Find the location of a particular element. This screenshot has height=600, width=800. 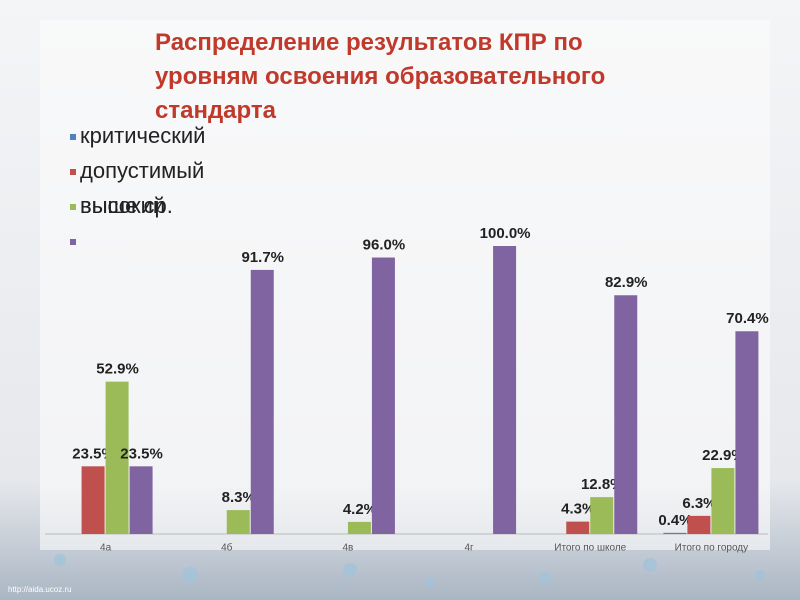

title-line: Распределение результатов КПР по is located at coordinates (369, 42).